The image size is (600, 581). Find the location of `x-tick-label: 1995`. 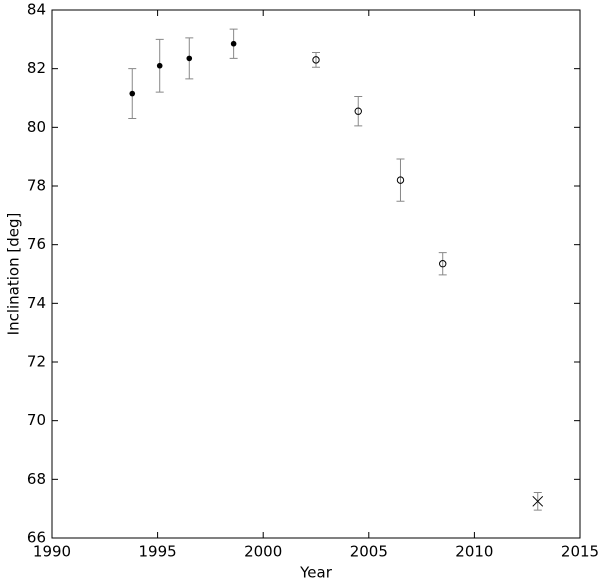

x-tick-label: 1995 is located at coordinates (158, 552).